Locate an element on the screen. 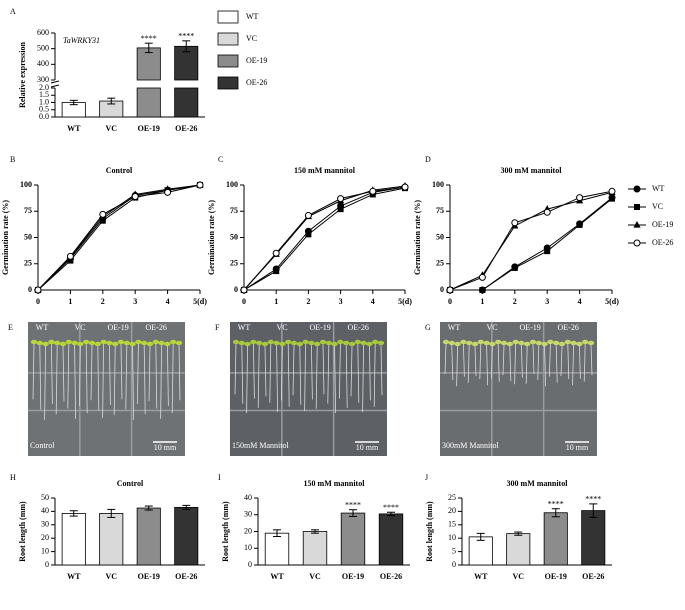 The image size is (685, 610). photo-label: WT is located at coordinates (454, 327).